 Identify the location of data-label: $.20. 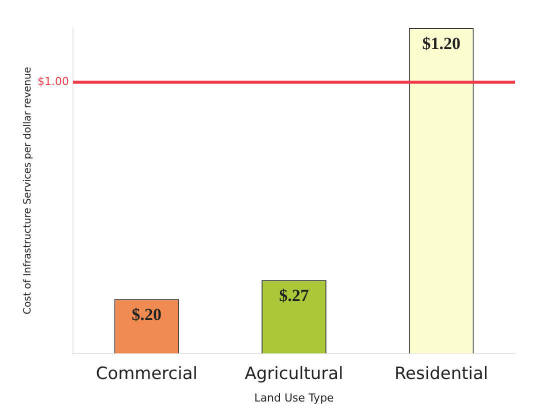
(147, 314).